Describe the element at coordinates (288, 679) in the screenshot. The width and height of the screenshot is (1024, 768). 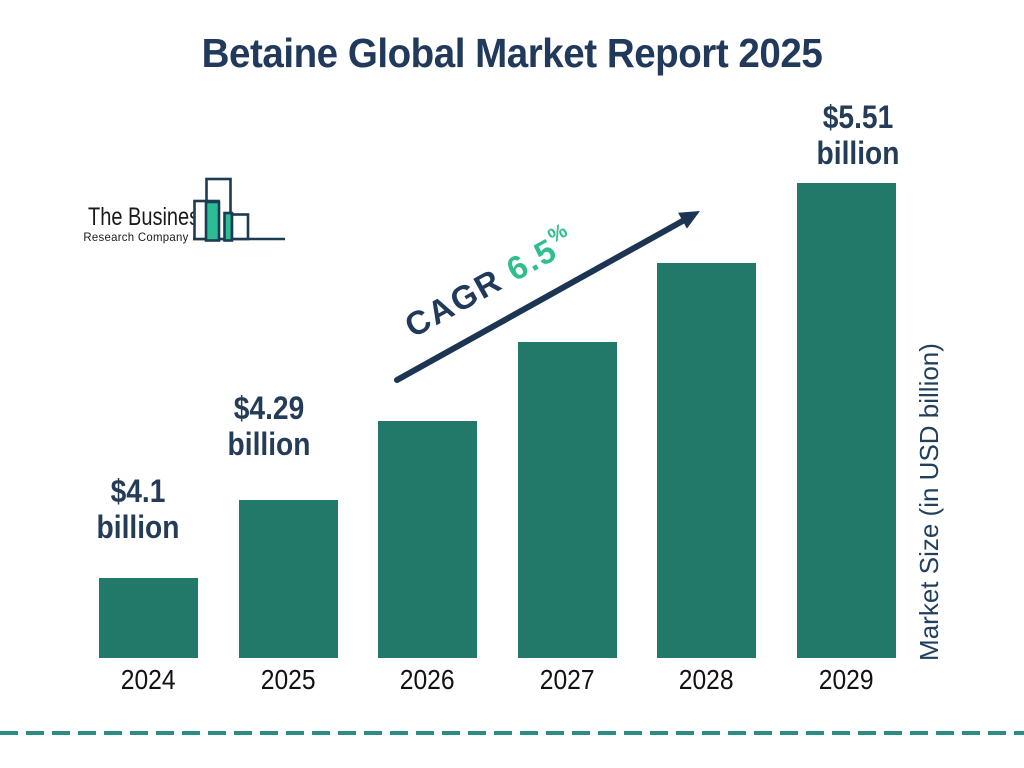
I see `x-tick-2025: 2025` at that location.